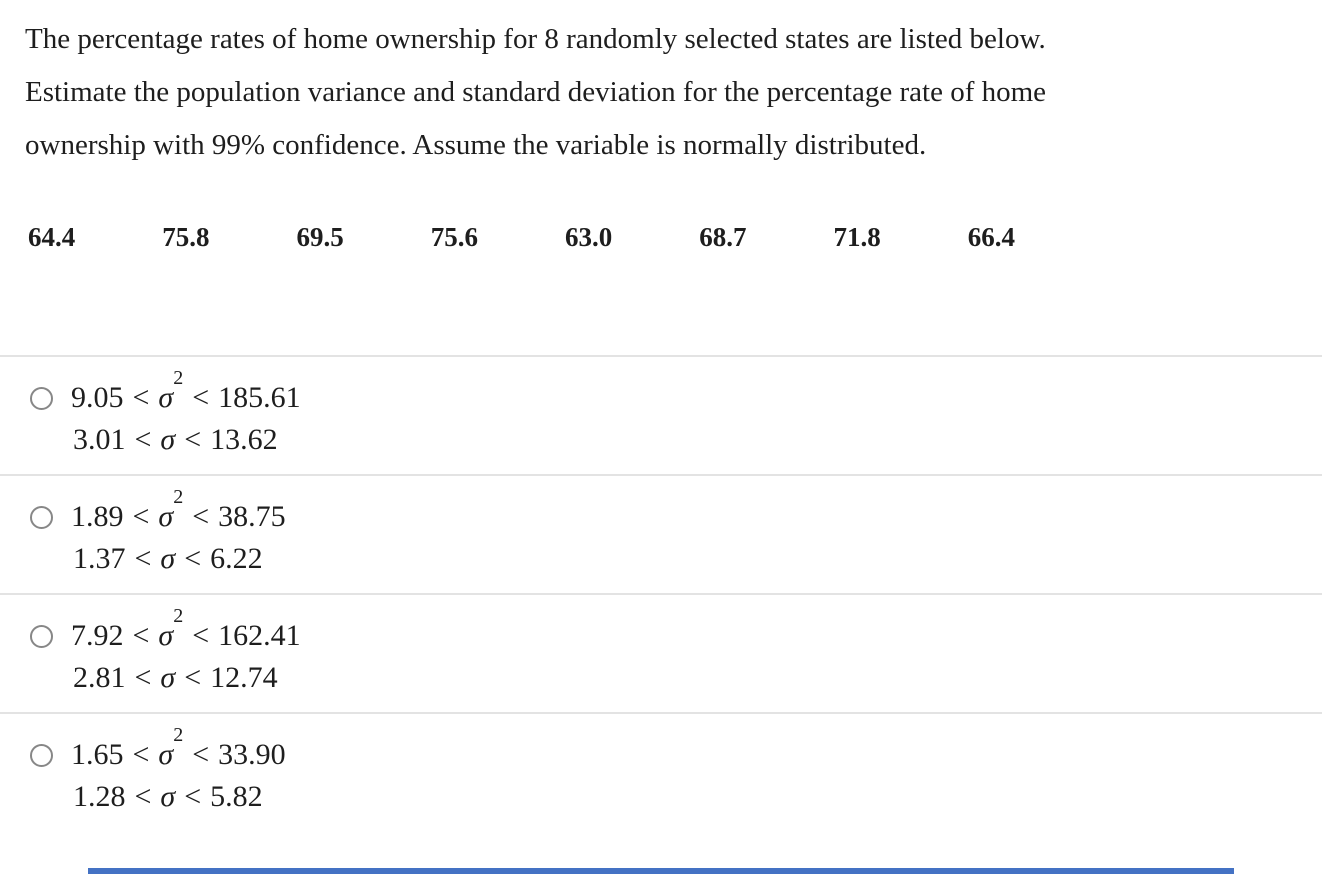 This screenshot has width=1322, height=874. I want to click on data-value-3: 69.5, so click(320, 237).